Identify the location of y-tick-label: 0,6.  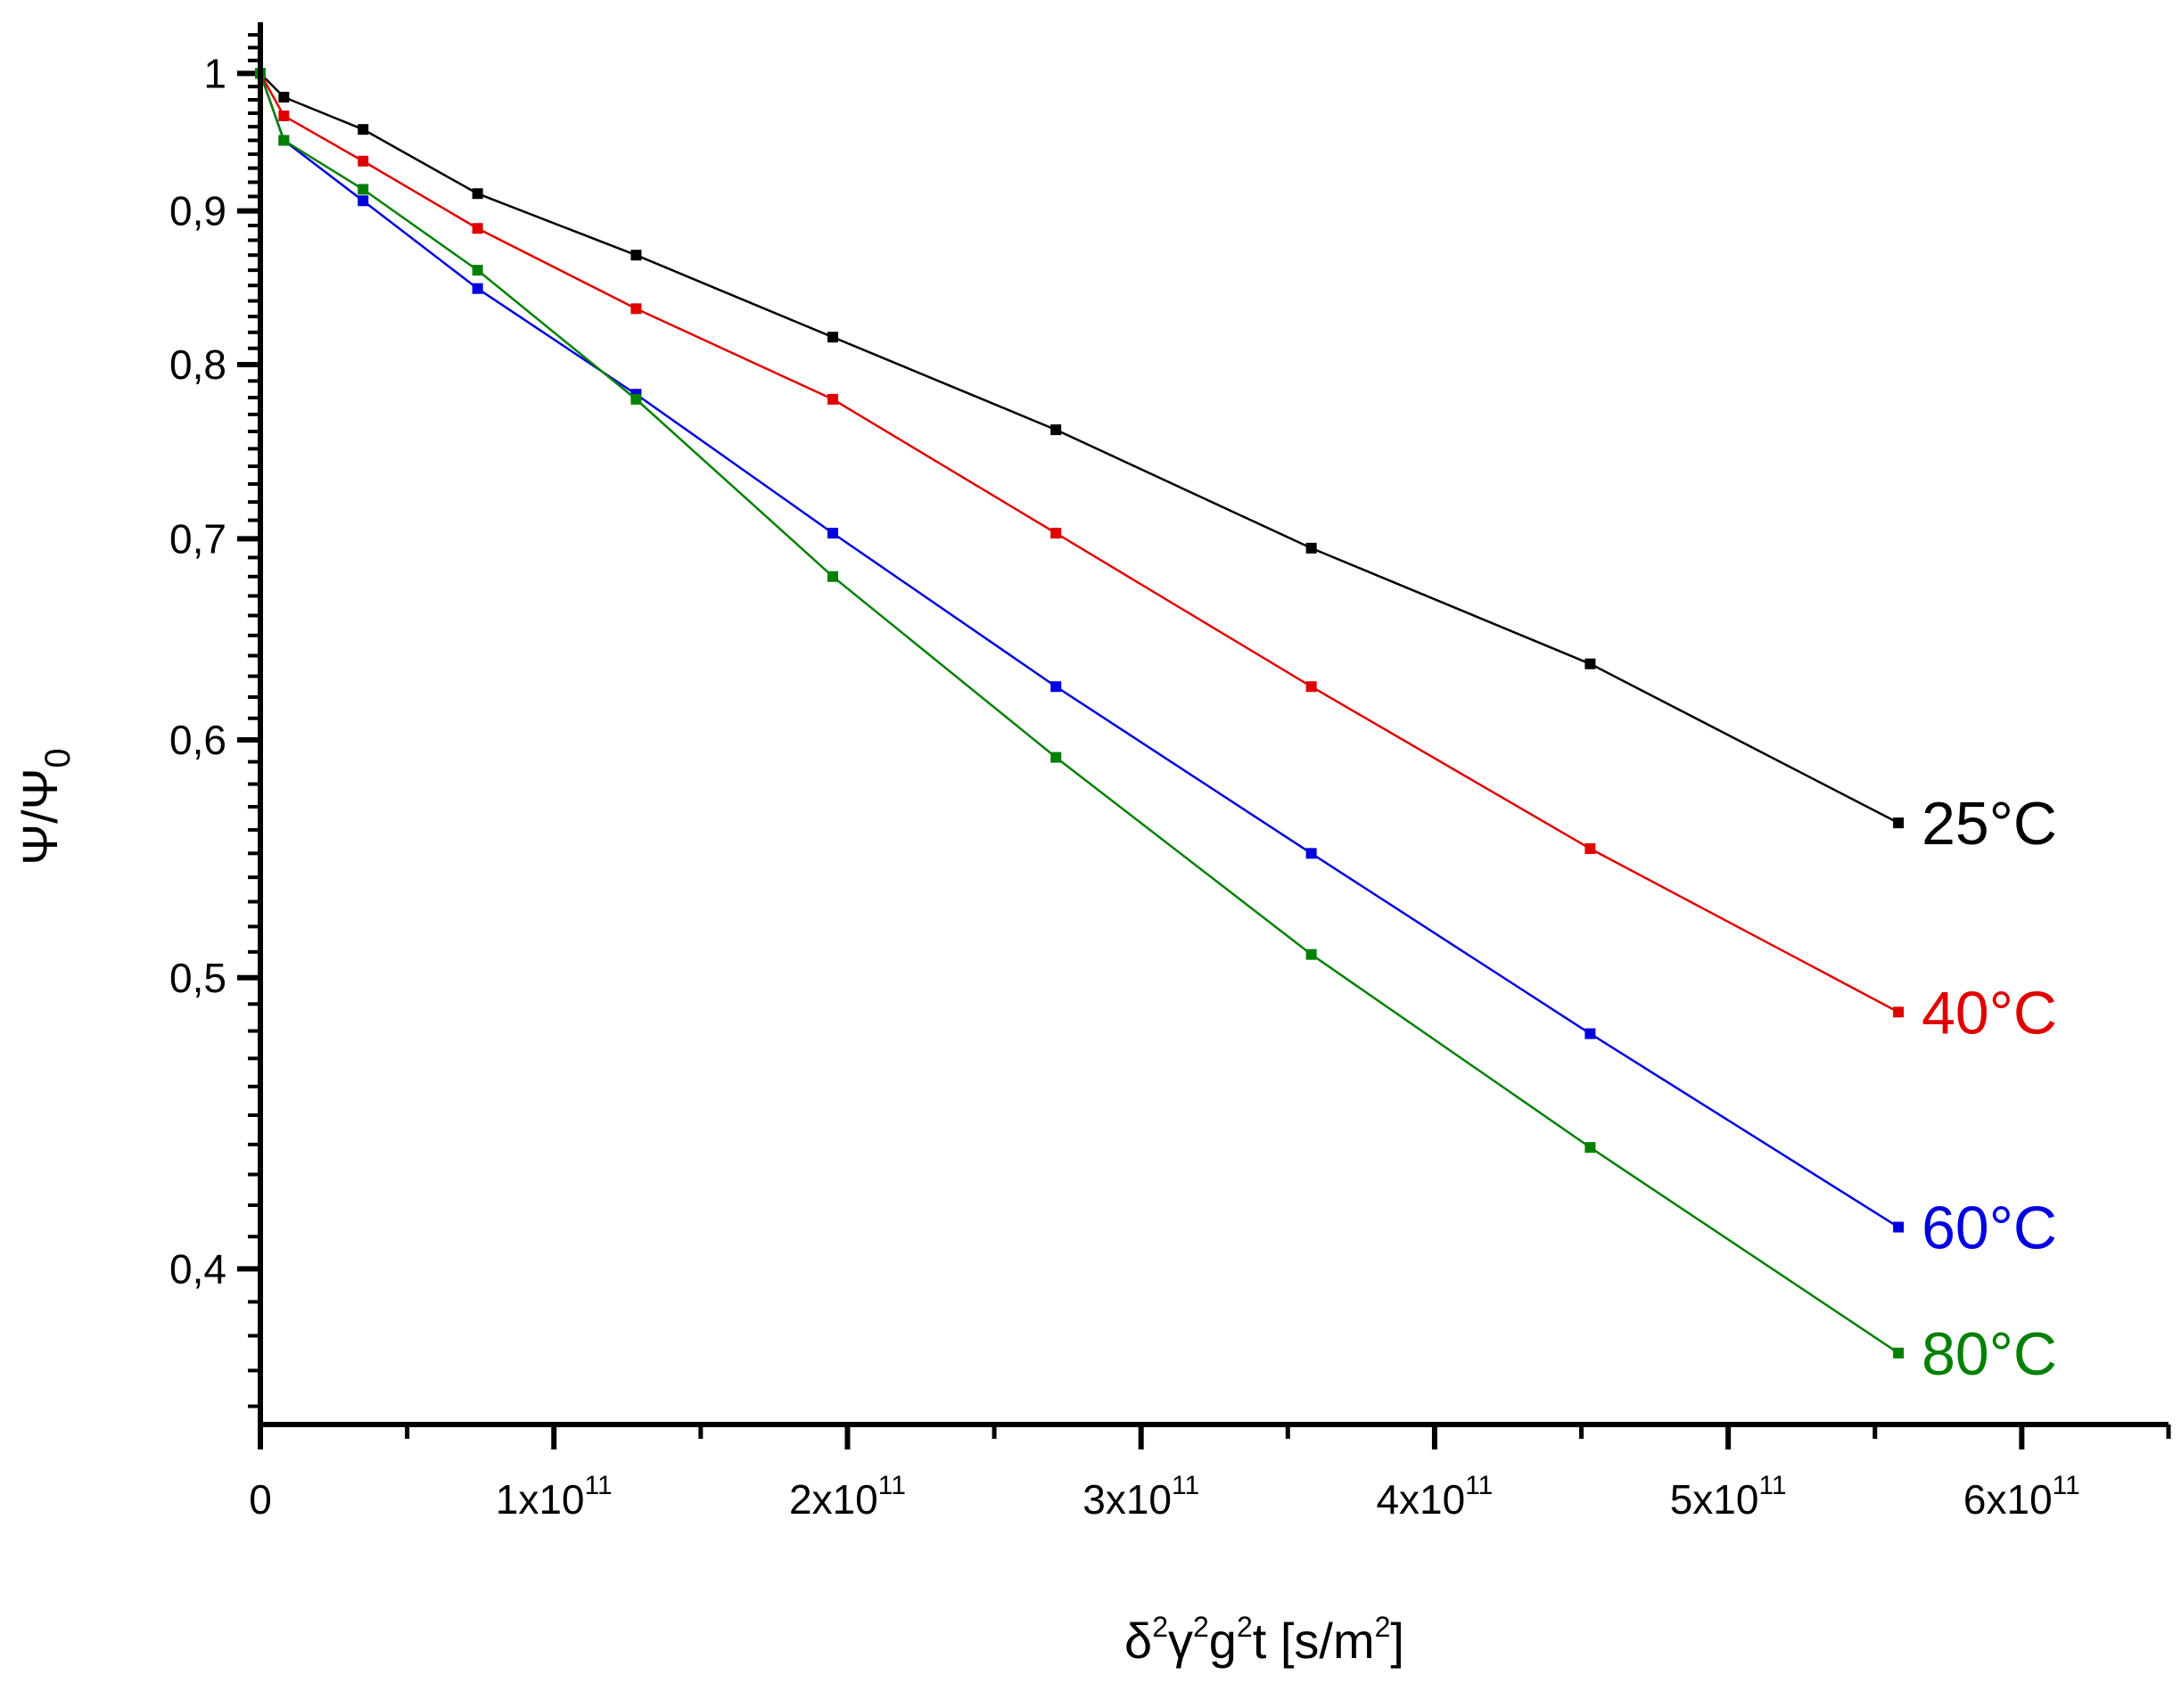
(197, 740).